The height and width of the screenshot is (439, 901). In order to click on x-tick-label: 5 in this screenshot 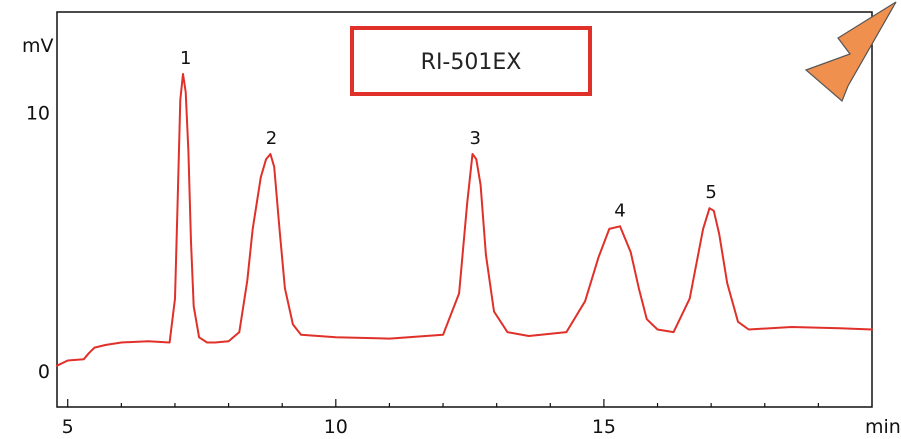, I will do `click(68, 427)`.